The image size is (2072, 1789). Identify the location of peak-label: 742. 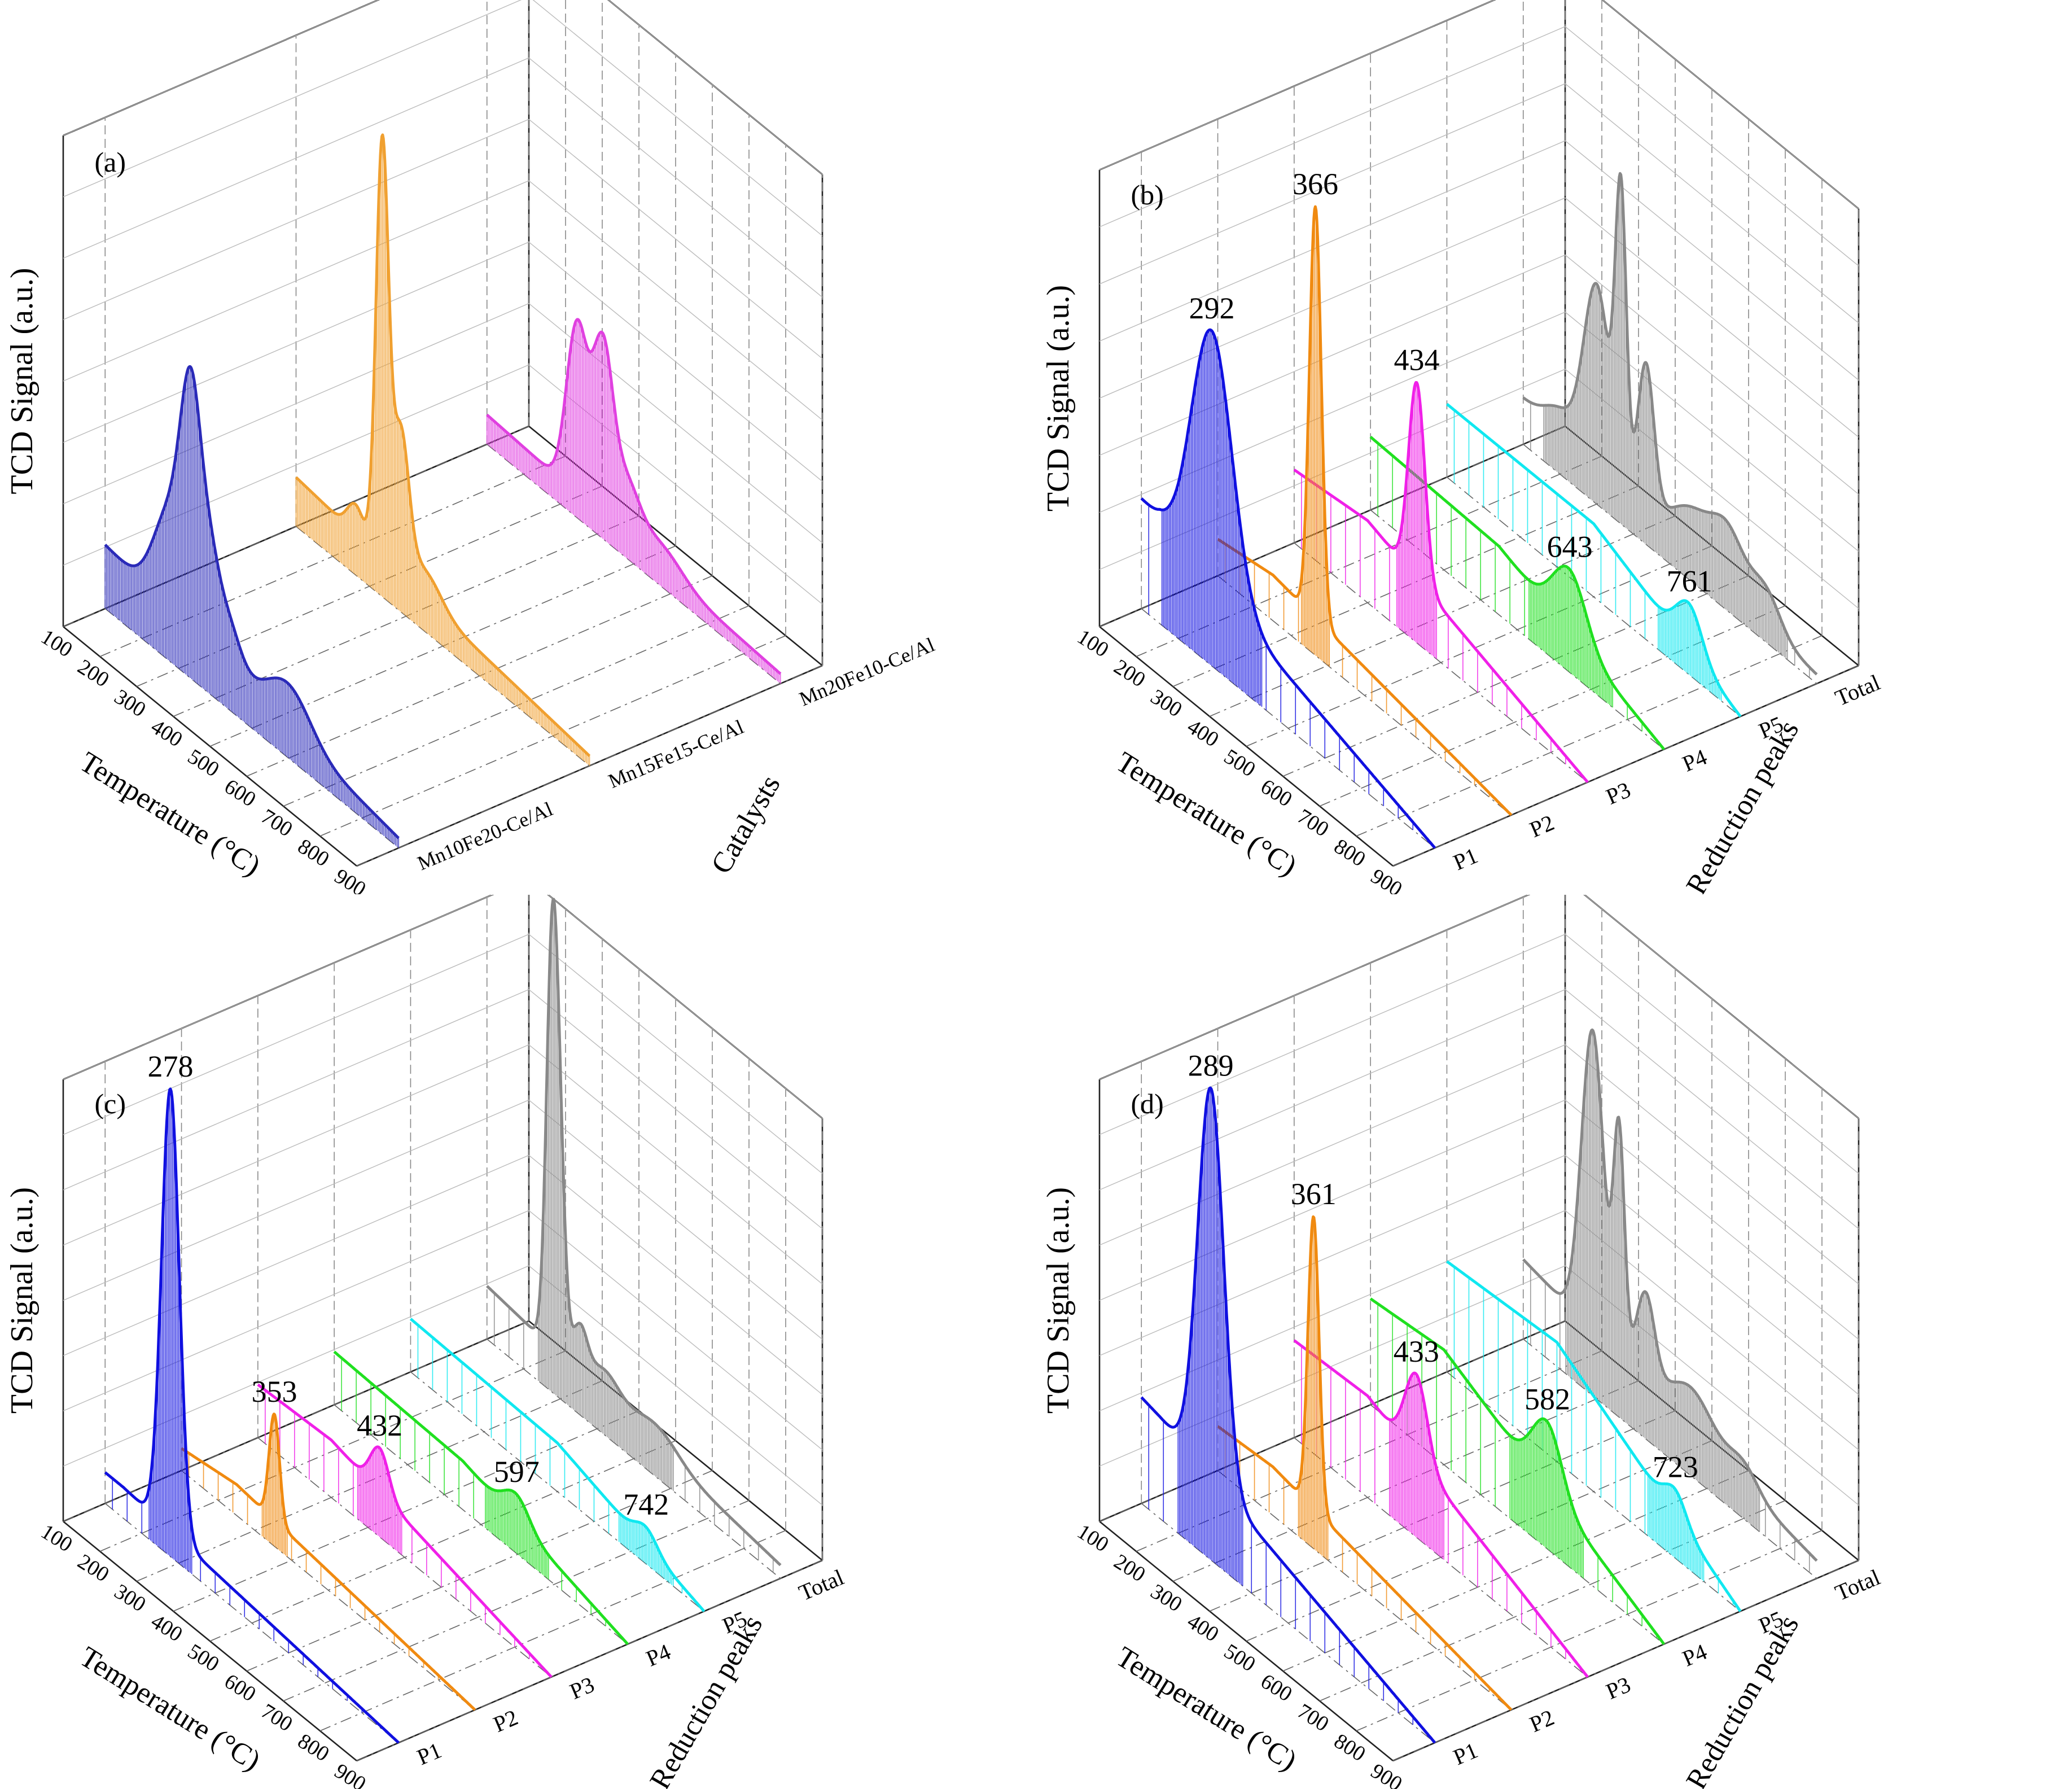
(646, 1504).